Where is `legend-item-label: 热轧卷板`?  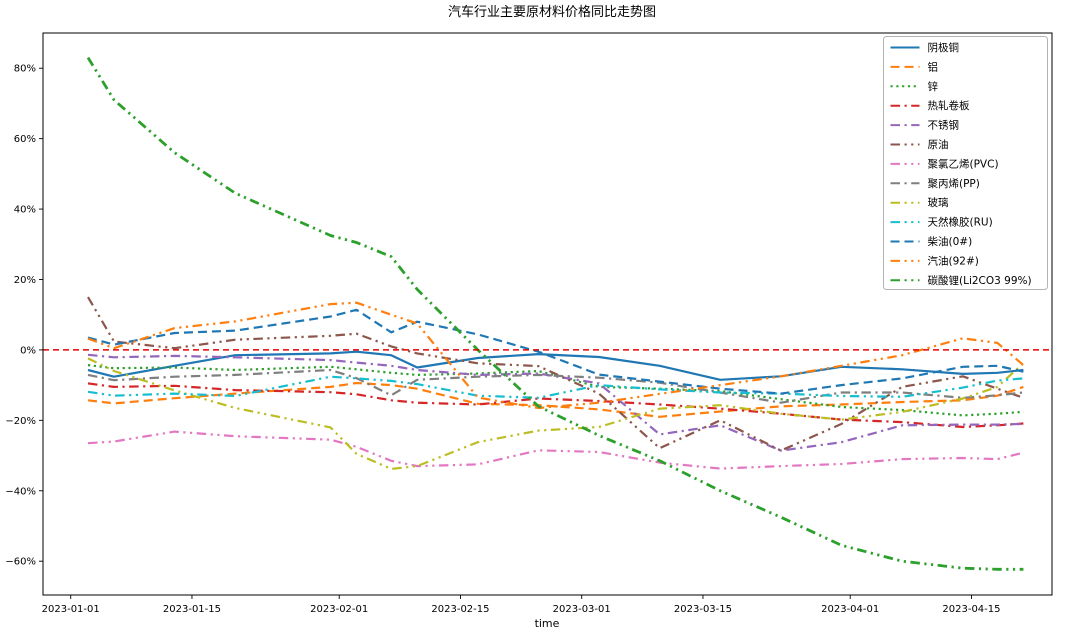
legend-item-label: 热轧卷板 is located at coordinates (949, 105).